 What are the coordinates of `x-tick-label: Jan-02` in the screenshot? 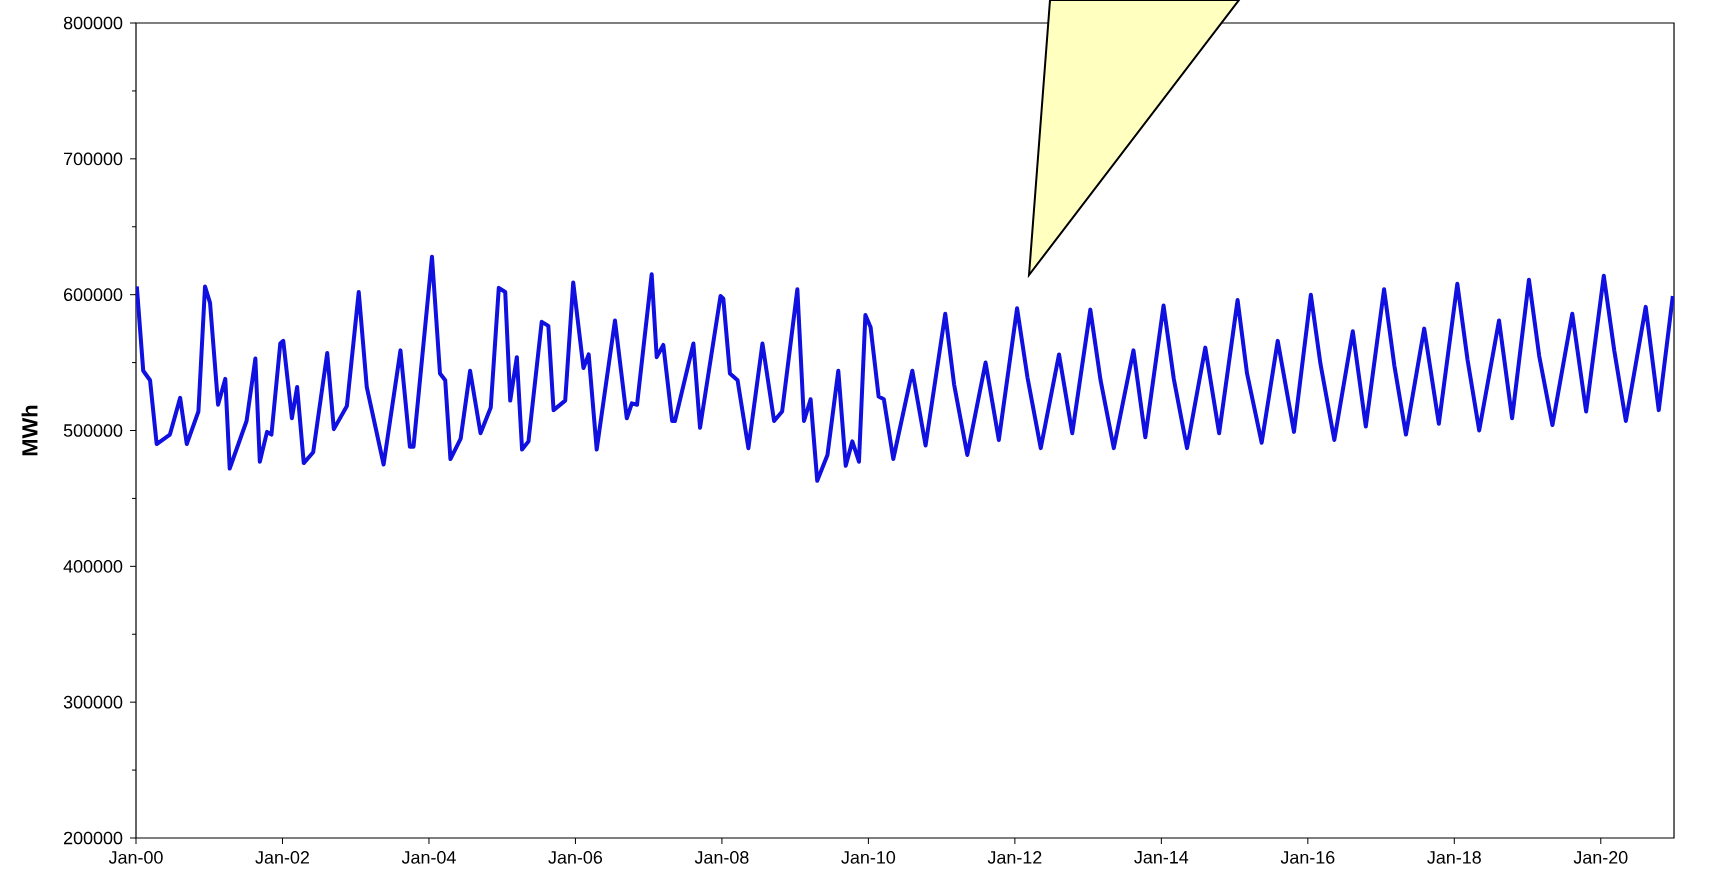 It's located at (282, 857).